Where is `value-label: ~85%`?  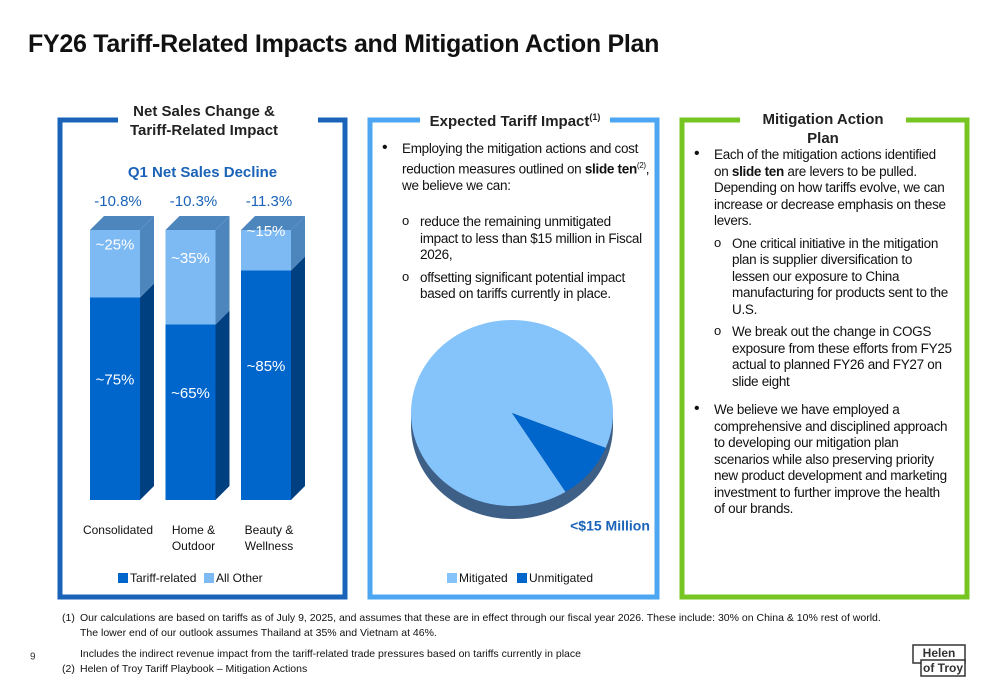 value-label: ~85% is located at coordinates (266, 366).